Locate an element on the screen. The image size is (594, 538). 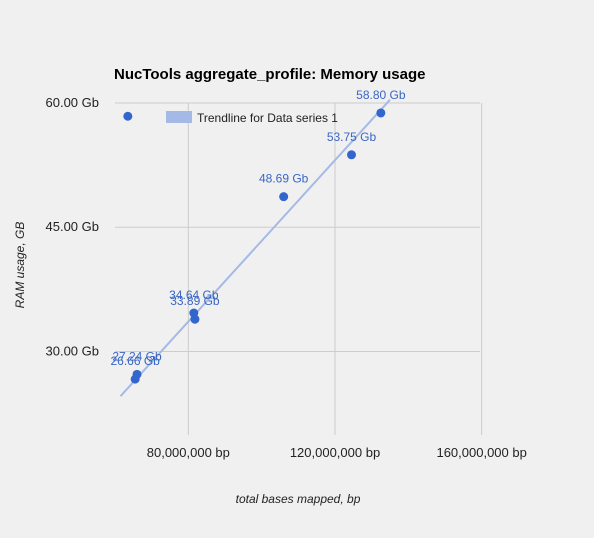
data-label: 33.89 Gb is located at coordinates (195, 301).